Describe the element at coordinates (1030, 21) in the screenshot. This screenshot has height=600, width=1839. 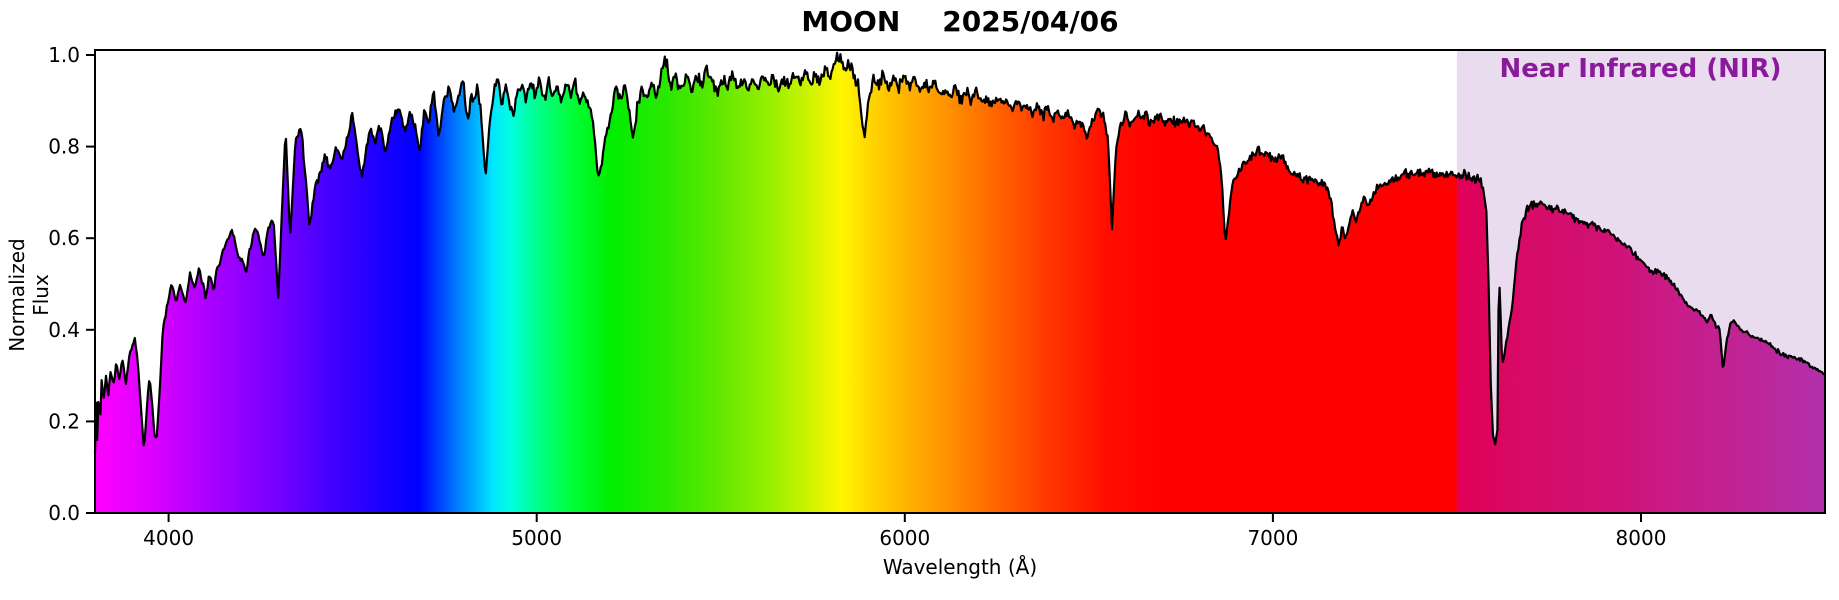
I see `chart-title-date: 2025/04/06` at that location.